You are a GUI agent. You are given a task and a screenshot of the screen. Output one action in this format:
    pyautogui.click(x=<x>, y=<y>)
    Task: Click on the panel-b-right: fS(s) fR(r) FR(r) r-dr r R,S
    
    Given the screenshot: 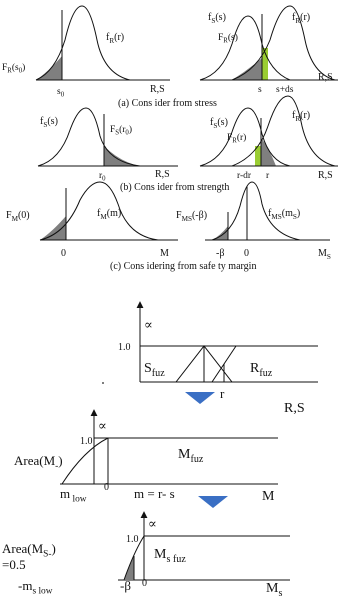 What is the action you would take?
    pyautogui.click(x=268, y=138)
    